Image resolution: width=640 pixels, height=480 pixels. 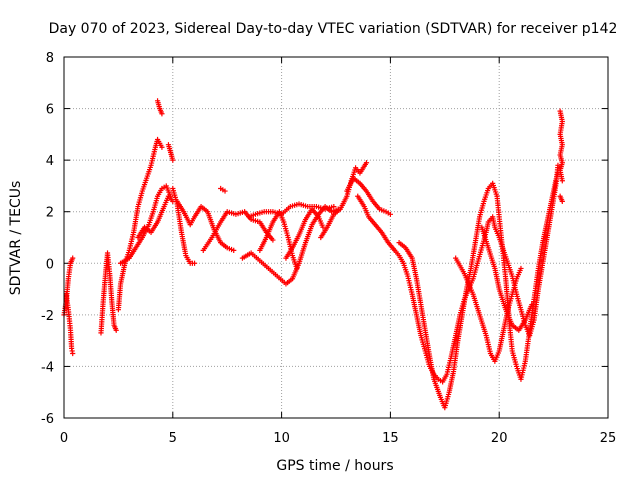 I want to click on series-track-f, so click(x=155, y=217).